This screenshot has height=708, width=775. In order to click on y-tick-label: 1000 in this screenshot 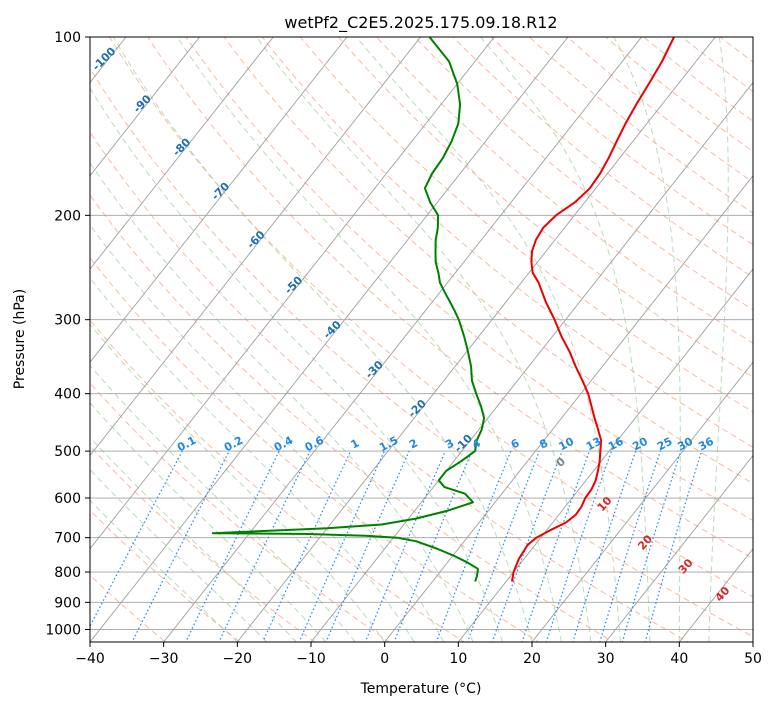, I will do `click(63, 630)`.